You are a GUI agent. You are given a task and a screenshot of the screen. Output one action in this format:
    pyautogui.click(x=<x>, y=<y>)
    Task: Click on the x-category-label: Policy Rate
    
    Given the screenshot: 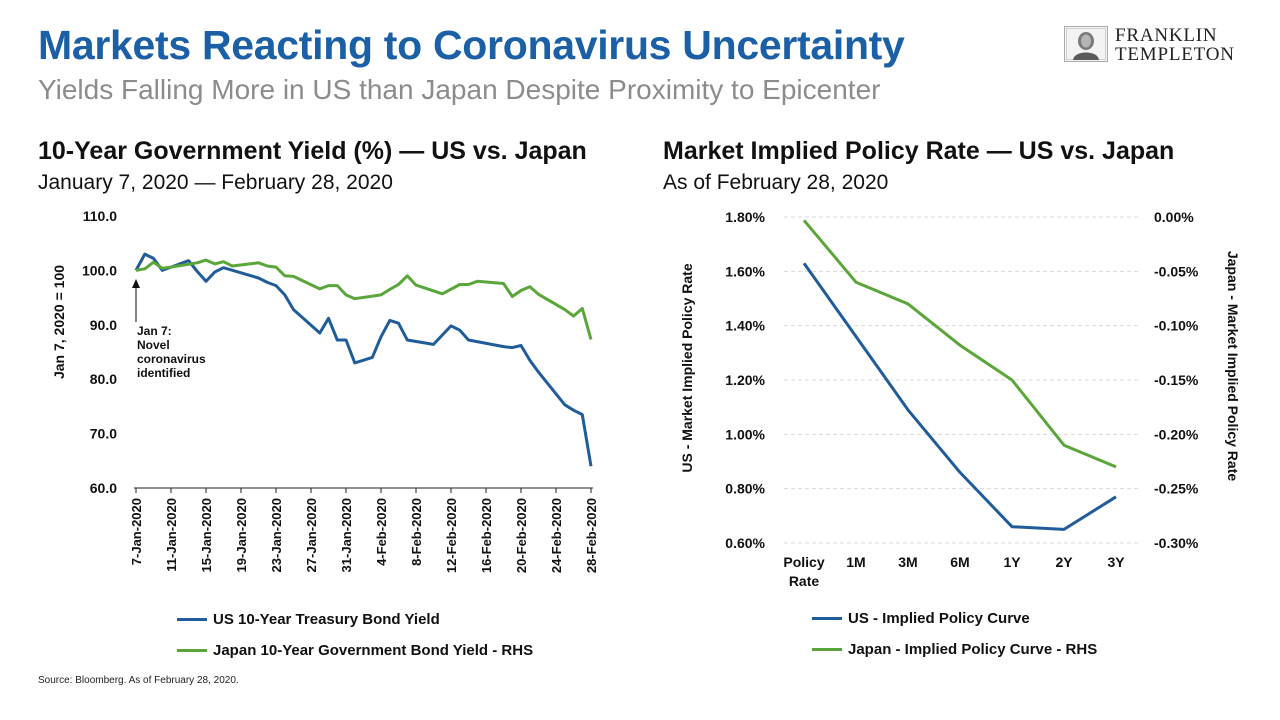 What is the action you would take?
    pyautogui.click(x=803, y=571)
    